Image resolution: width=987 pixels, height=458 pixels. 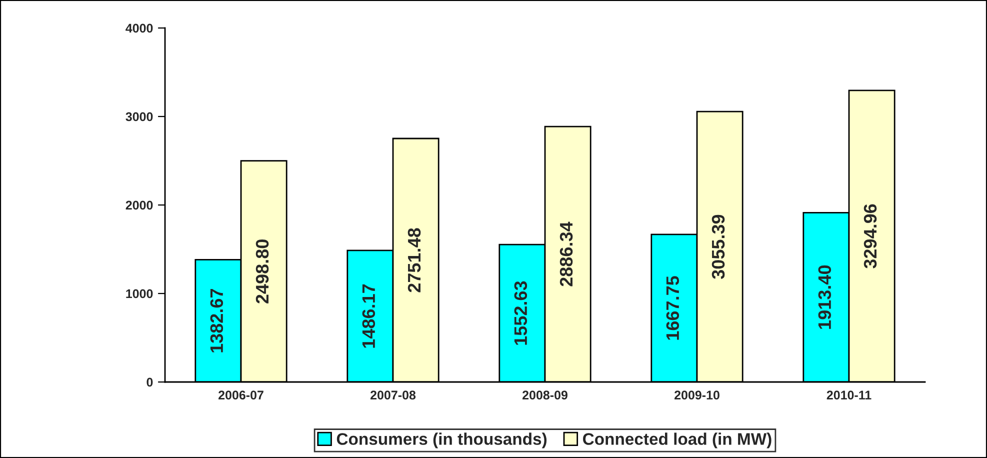 What do you see at coordinates (262, 272) in the screenshot?
I see `data-label: 2498.80` at bounding box center [262, 272].